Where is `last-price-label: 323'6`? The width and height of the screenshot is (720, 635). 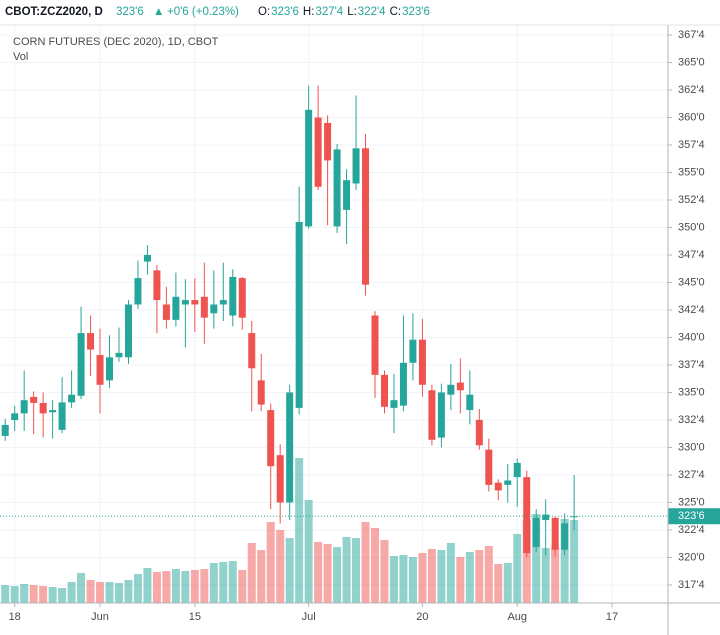 last-price-label: 323'6 is located at coordinates (691, 516).